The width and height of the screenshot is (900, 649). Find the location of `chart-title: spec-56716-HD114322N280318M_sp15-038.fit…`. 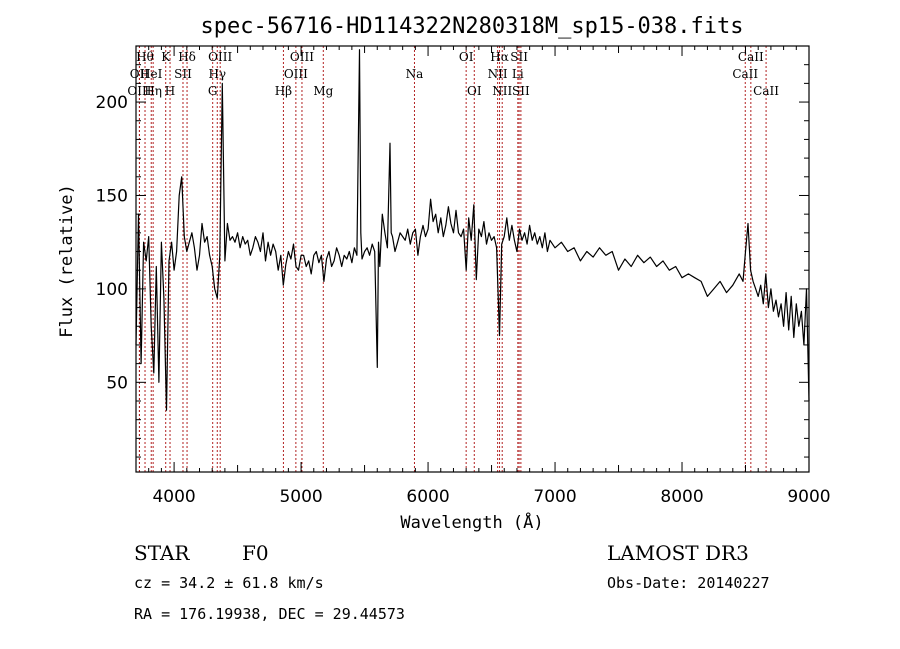

chart-title: spec-56716-HD114322N280318M_sp15-038.fit… is located at coordinates (471, 26).